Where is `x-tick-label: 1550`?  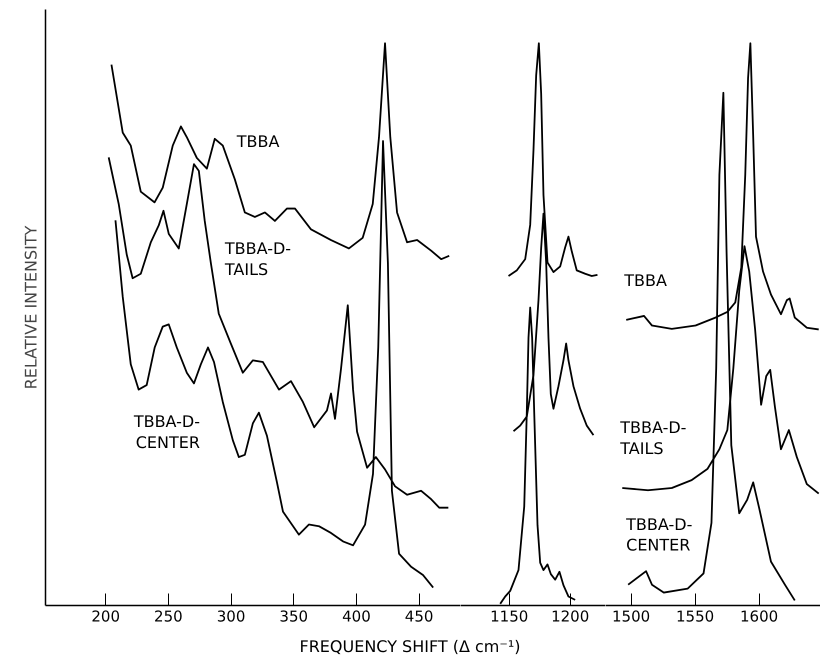
x-tick-label: 1550 is located at coordinates (695, 617).